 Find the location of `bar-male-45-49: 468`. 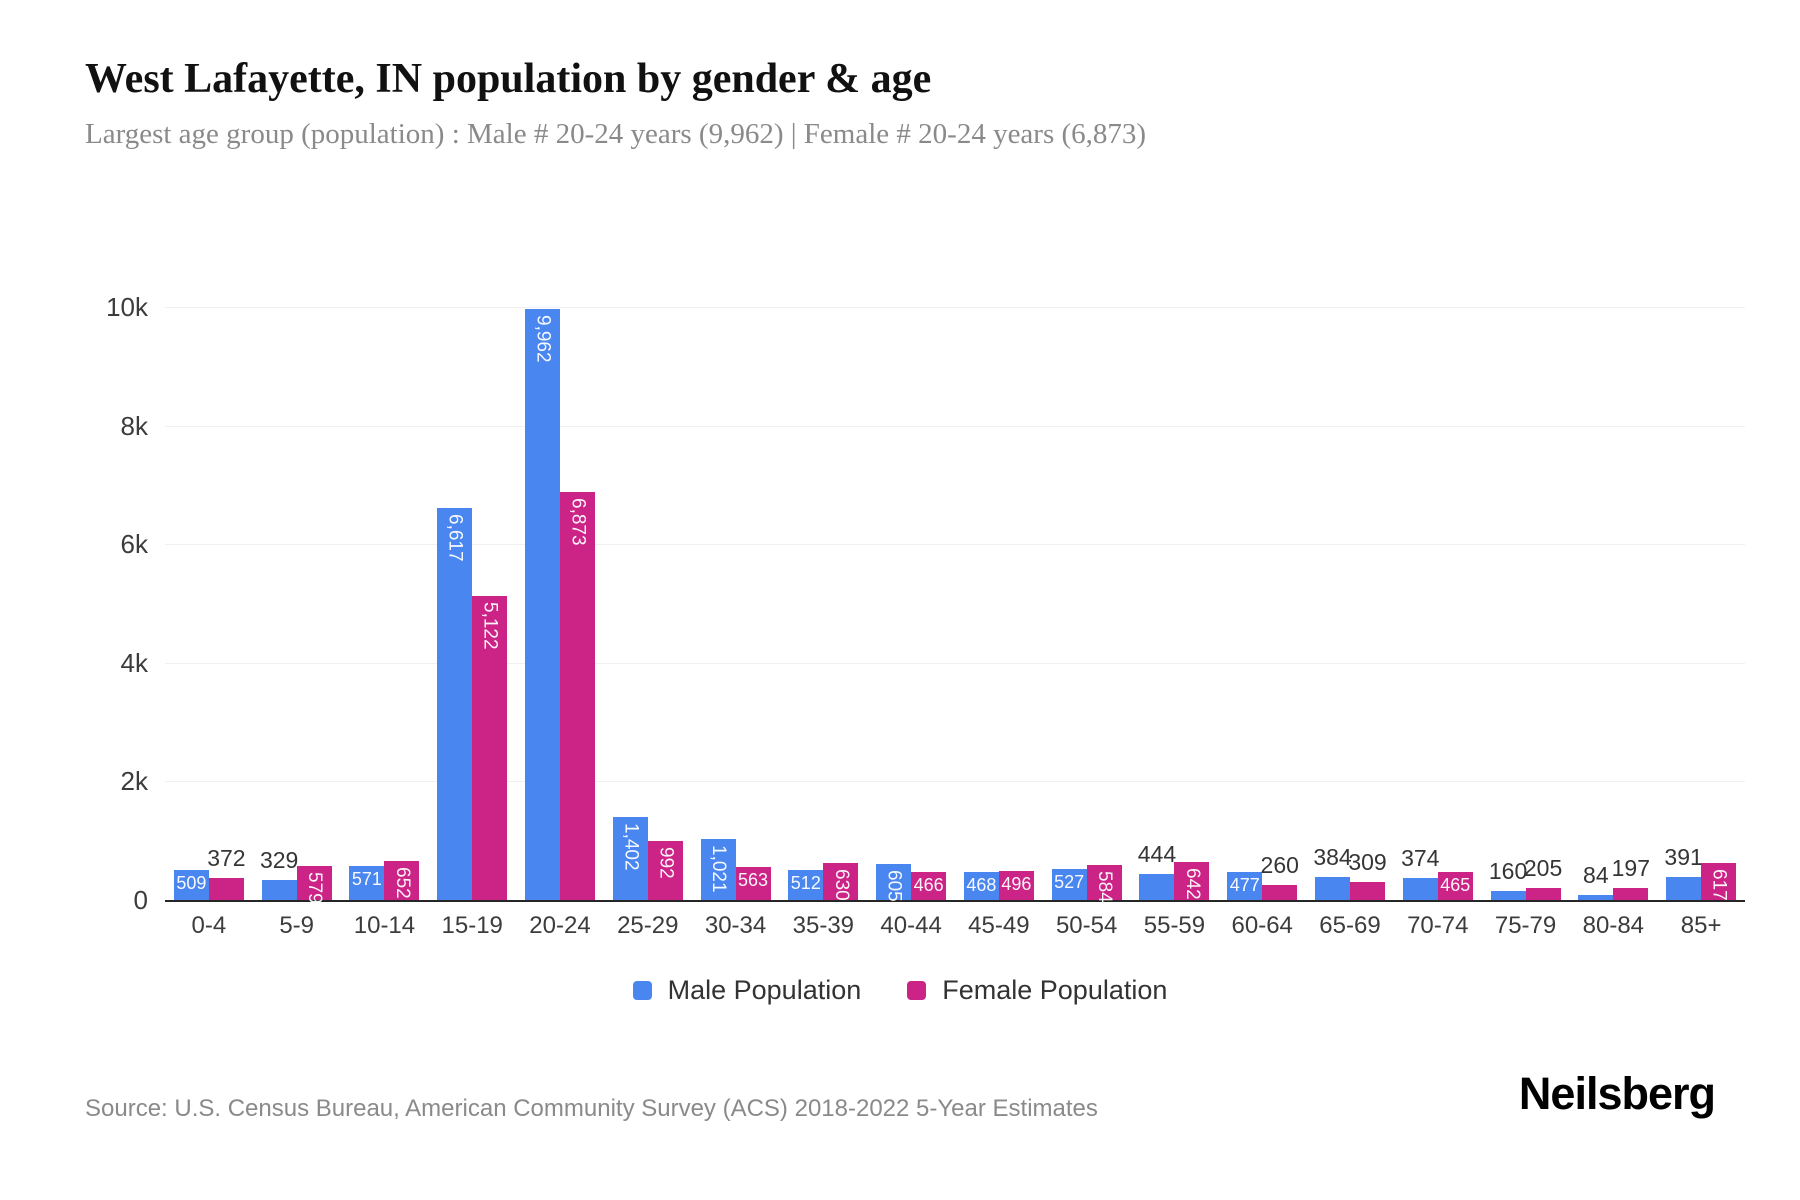

bar-male-45-49: 468 is located at coordinates (981, 886).